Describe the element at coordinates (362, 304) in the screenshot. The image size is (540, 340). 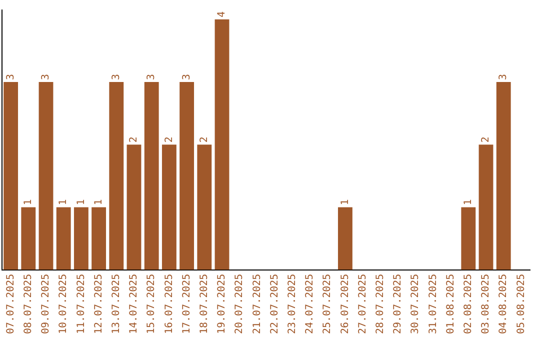
I see `x-tick-label: 27.07.2025` at that location.